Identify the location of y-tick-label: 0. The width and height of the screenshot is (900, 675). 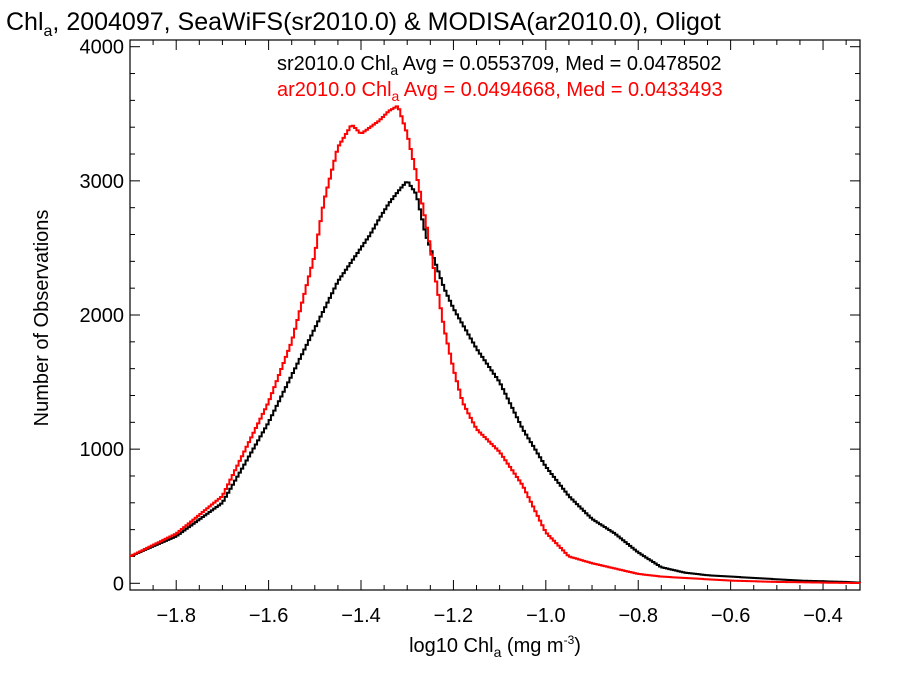
(118, 584).